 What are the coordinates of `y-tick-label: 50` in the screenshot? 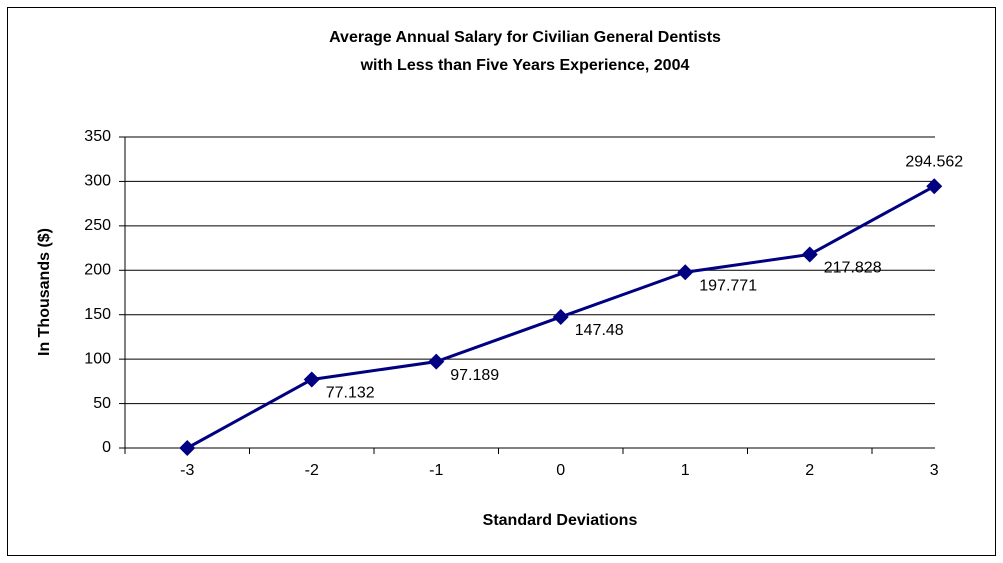 It's located at (102, 403).